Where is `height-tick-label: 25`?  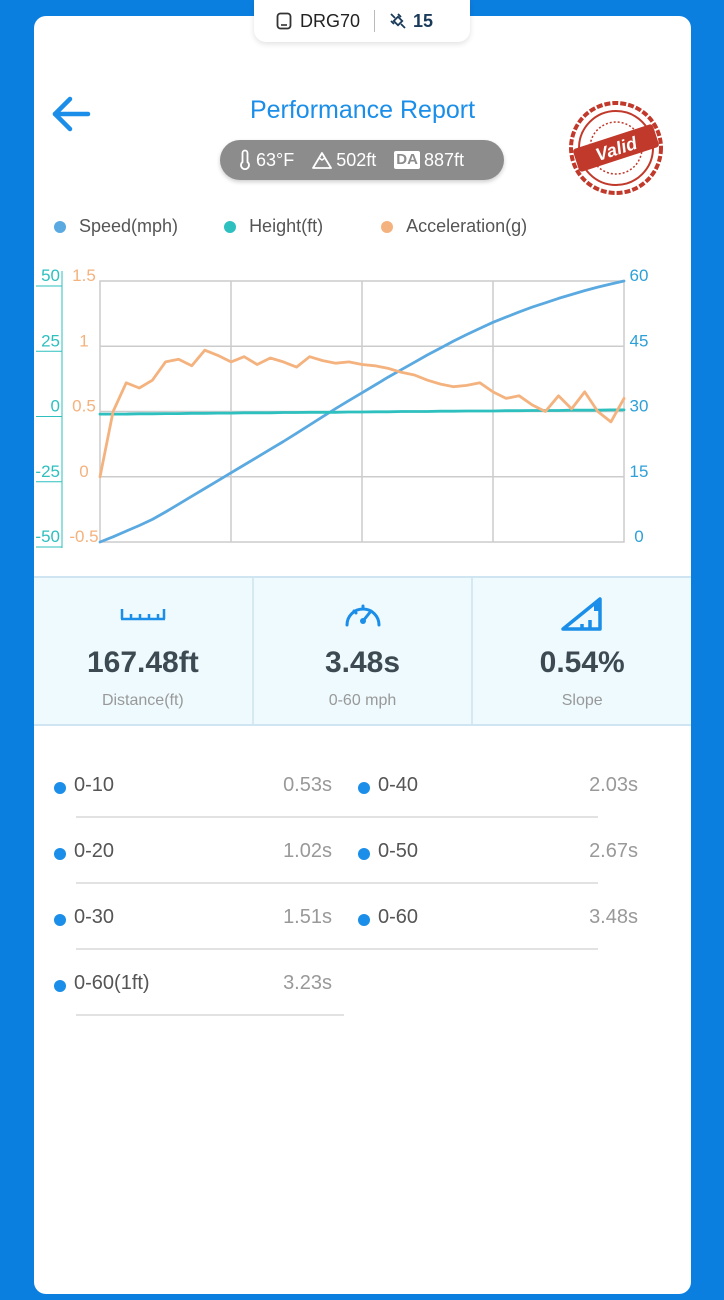 height-tick-label: 25 is located at coordinates (50, 340).